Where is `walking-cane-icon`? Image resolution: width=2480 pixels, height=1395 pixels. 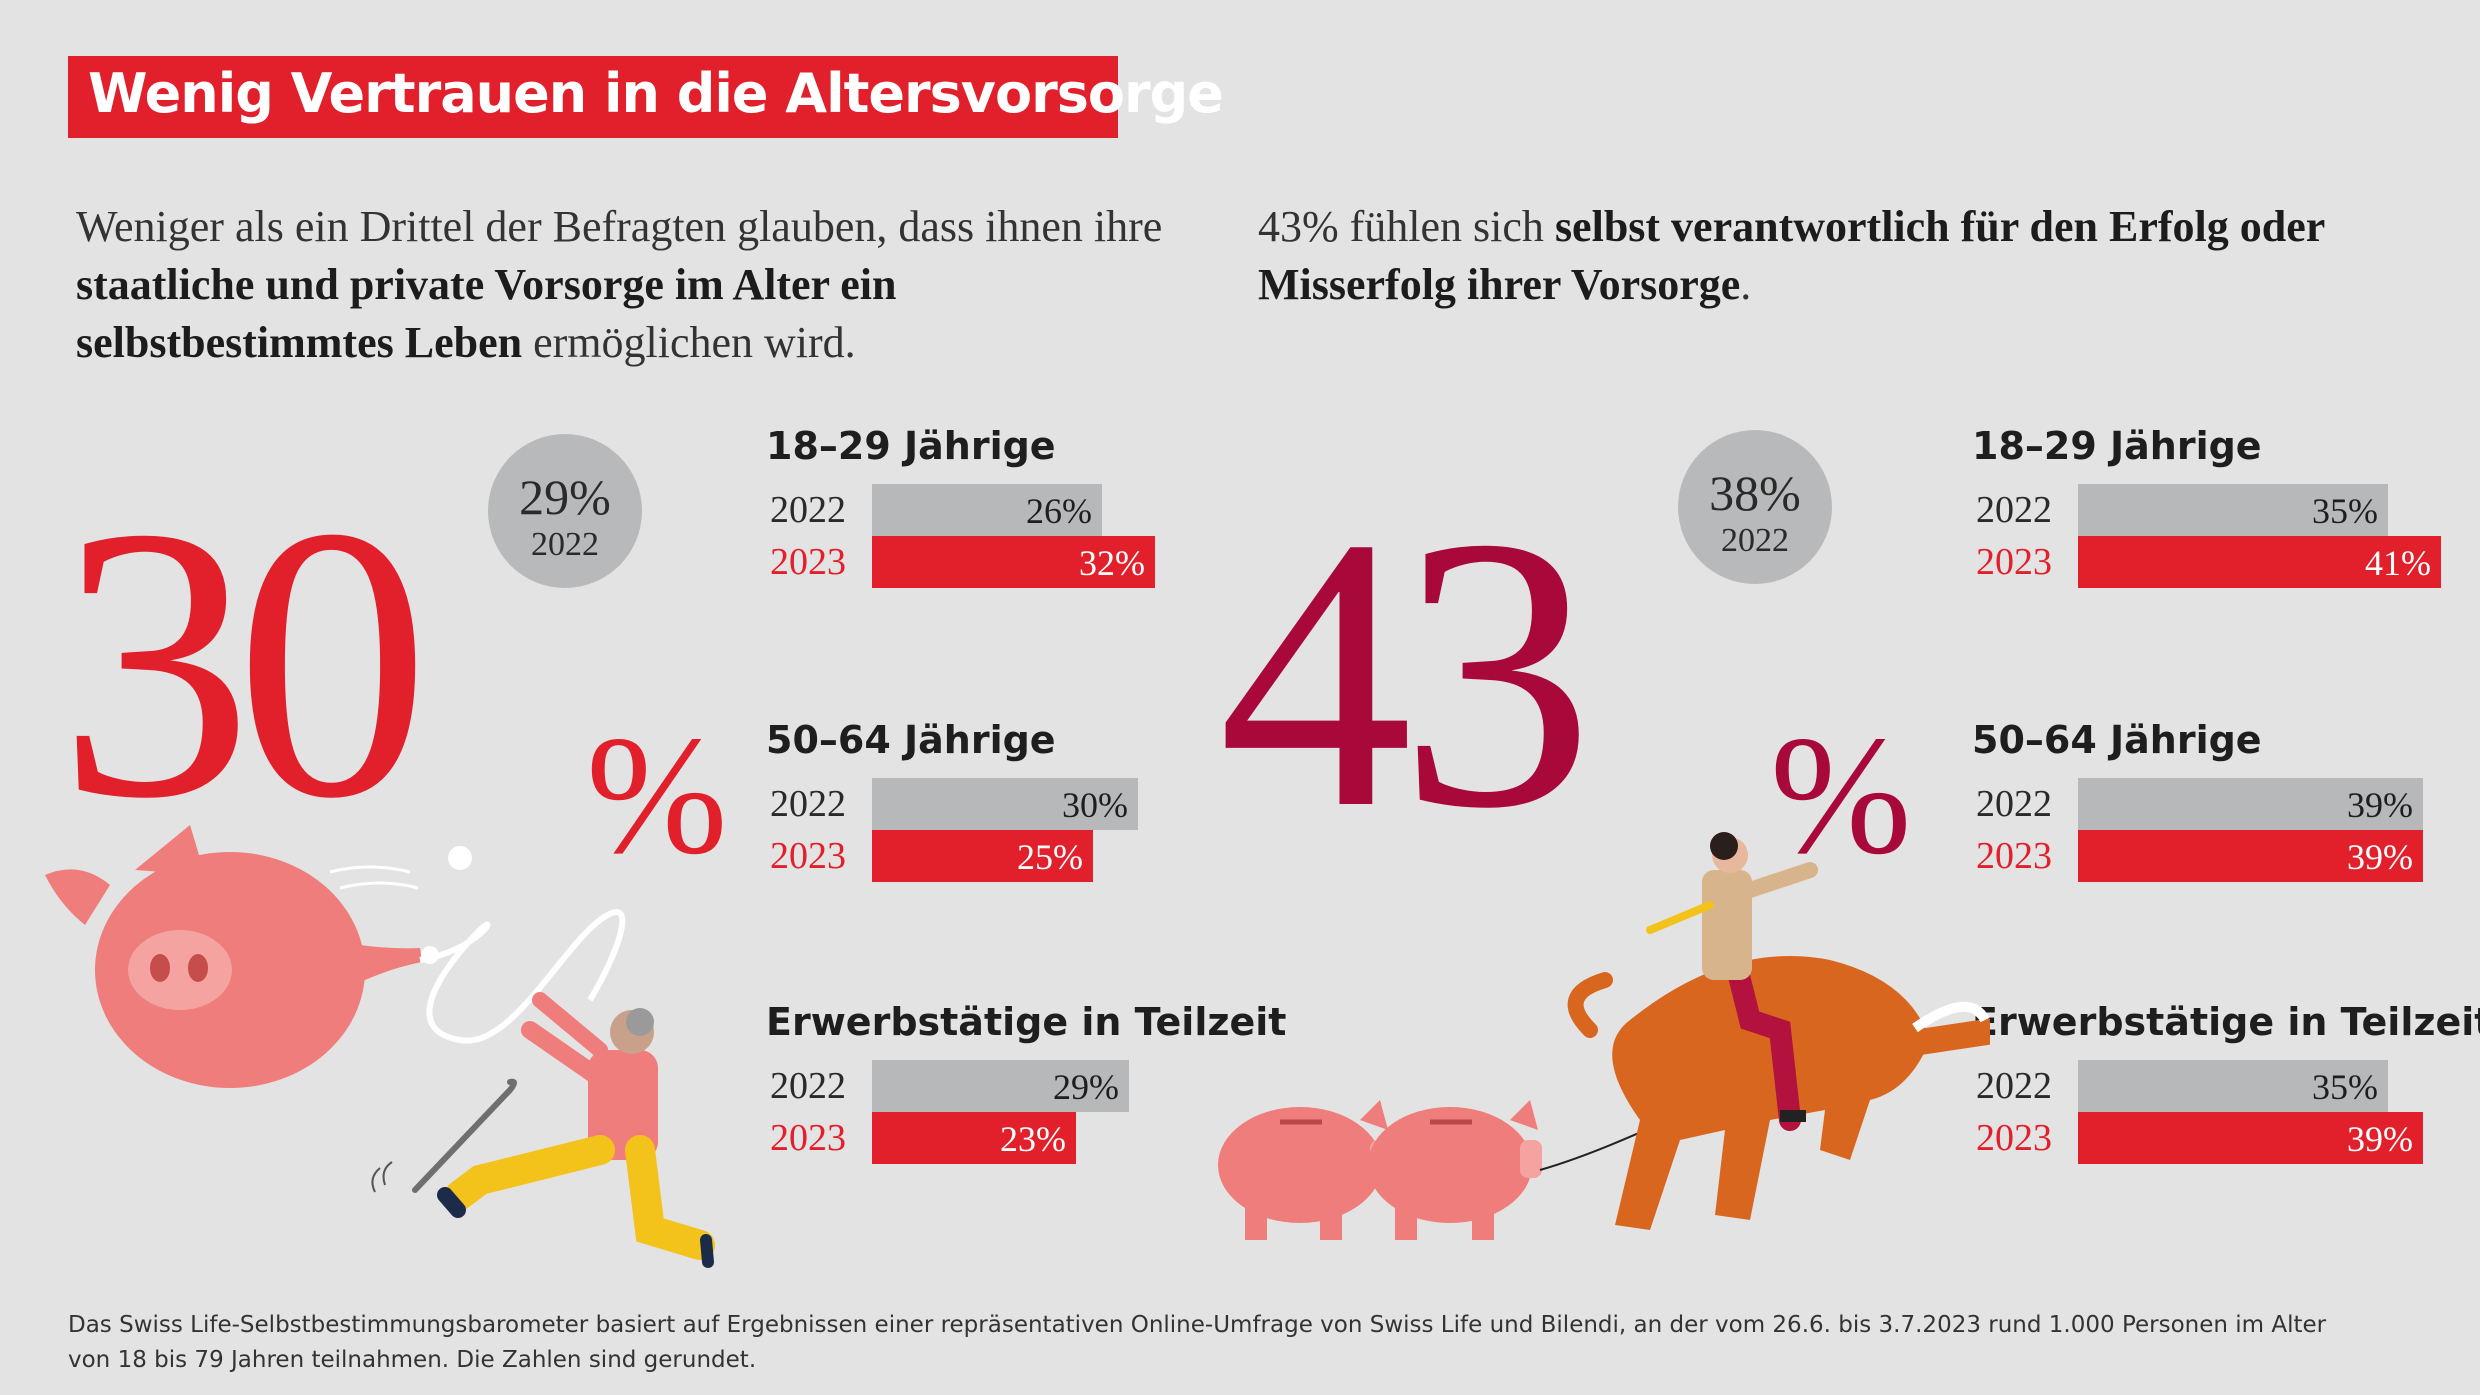 walking-cane-icon is located at coordinates (444, 1135).